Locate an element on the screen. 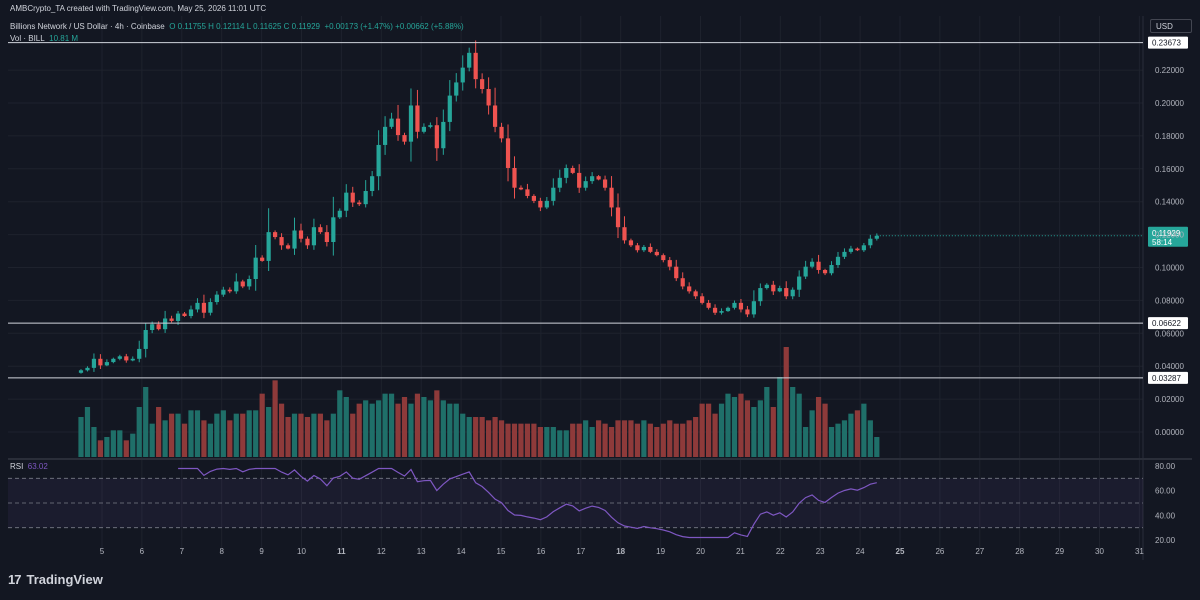 Image resolution: width=1200 pixels, height=600 pixels. current-price-tag is located at coordinates (1168, 236).